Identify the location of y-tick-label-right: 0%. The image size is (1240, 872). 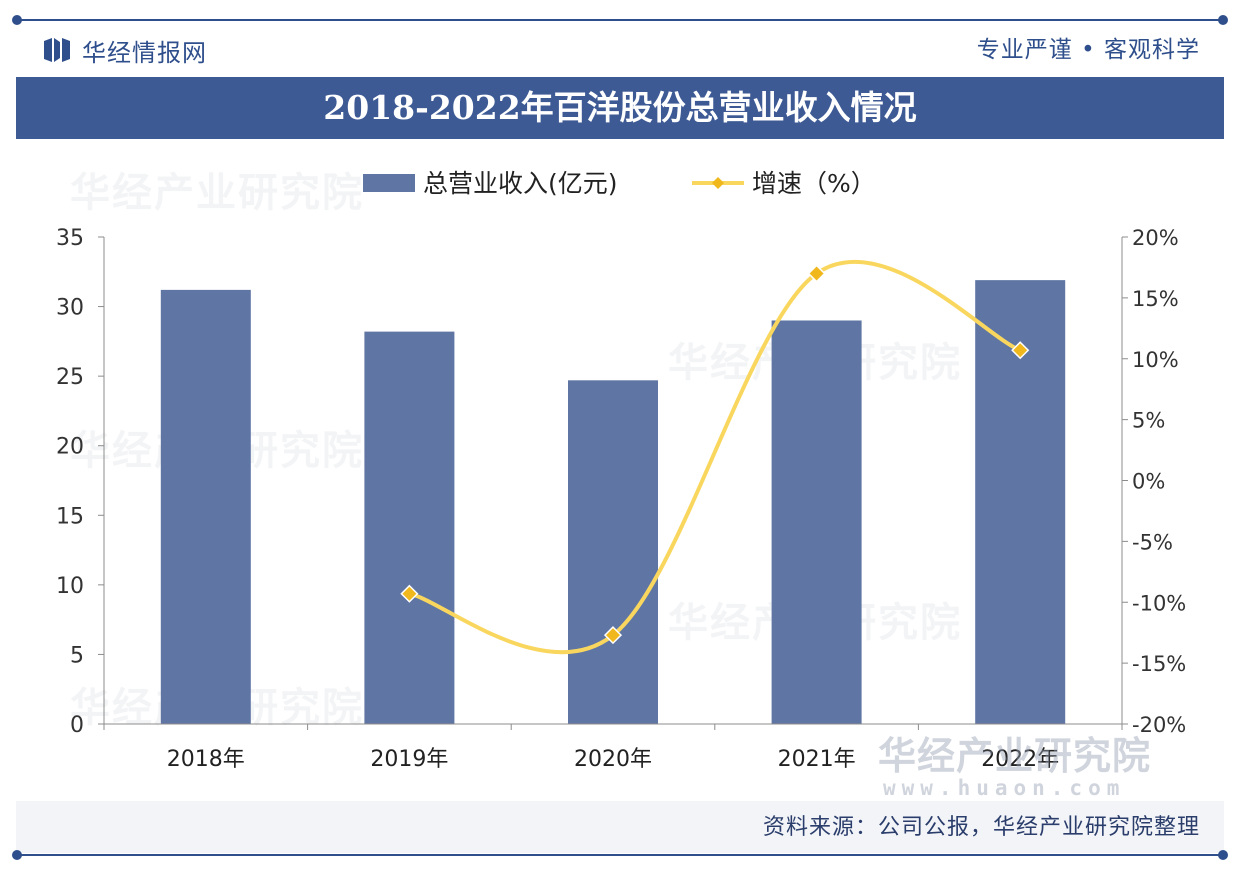
(1148, 482).